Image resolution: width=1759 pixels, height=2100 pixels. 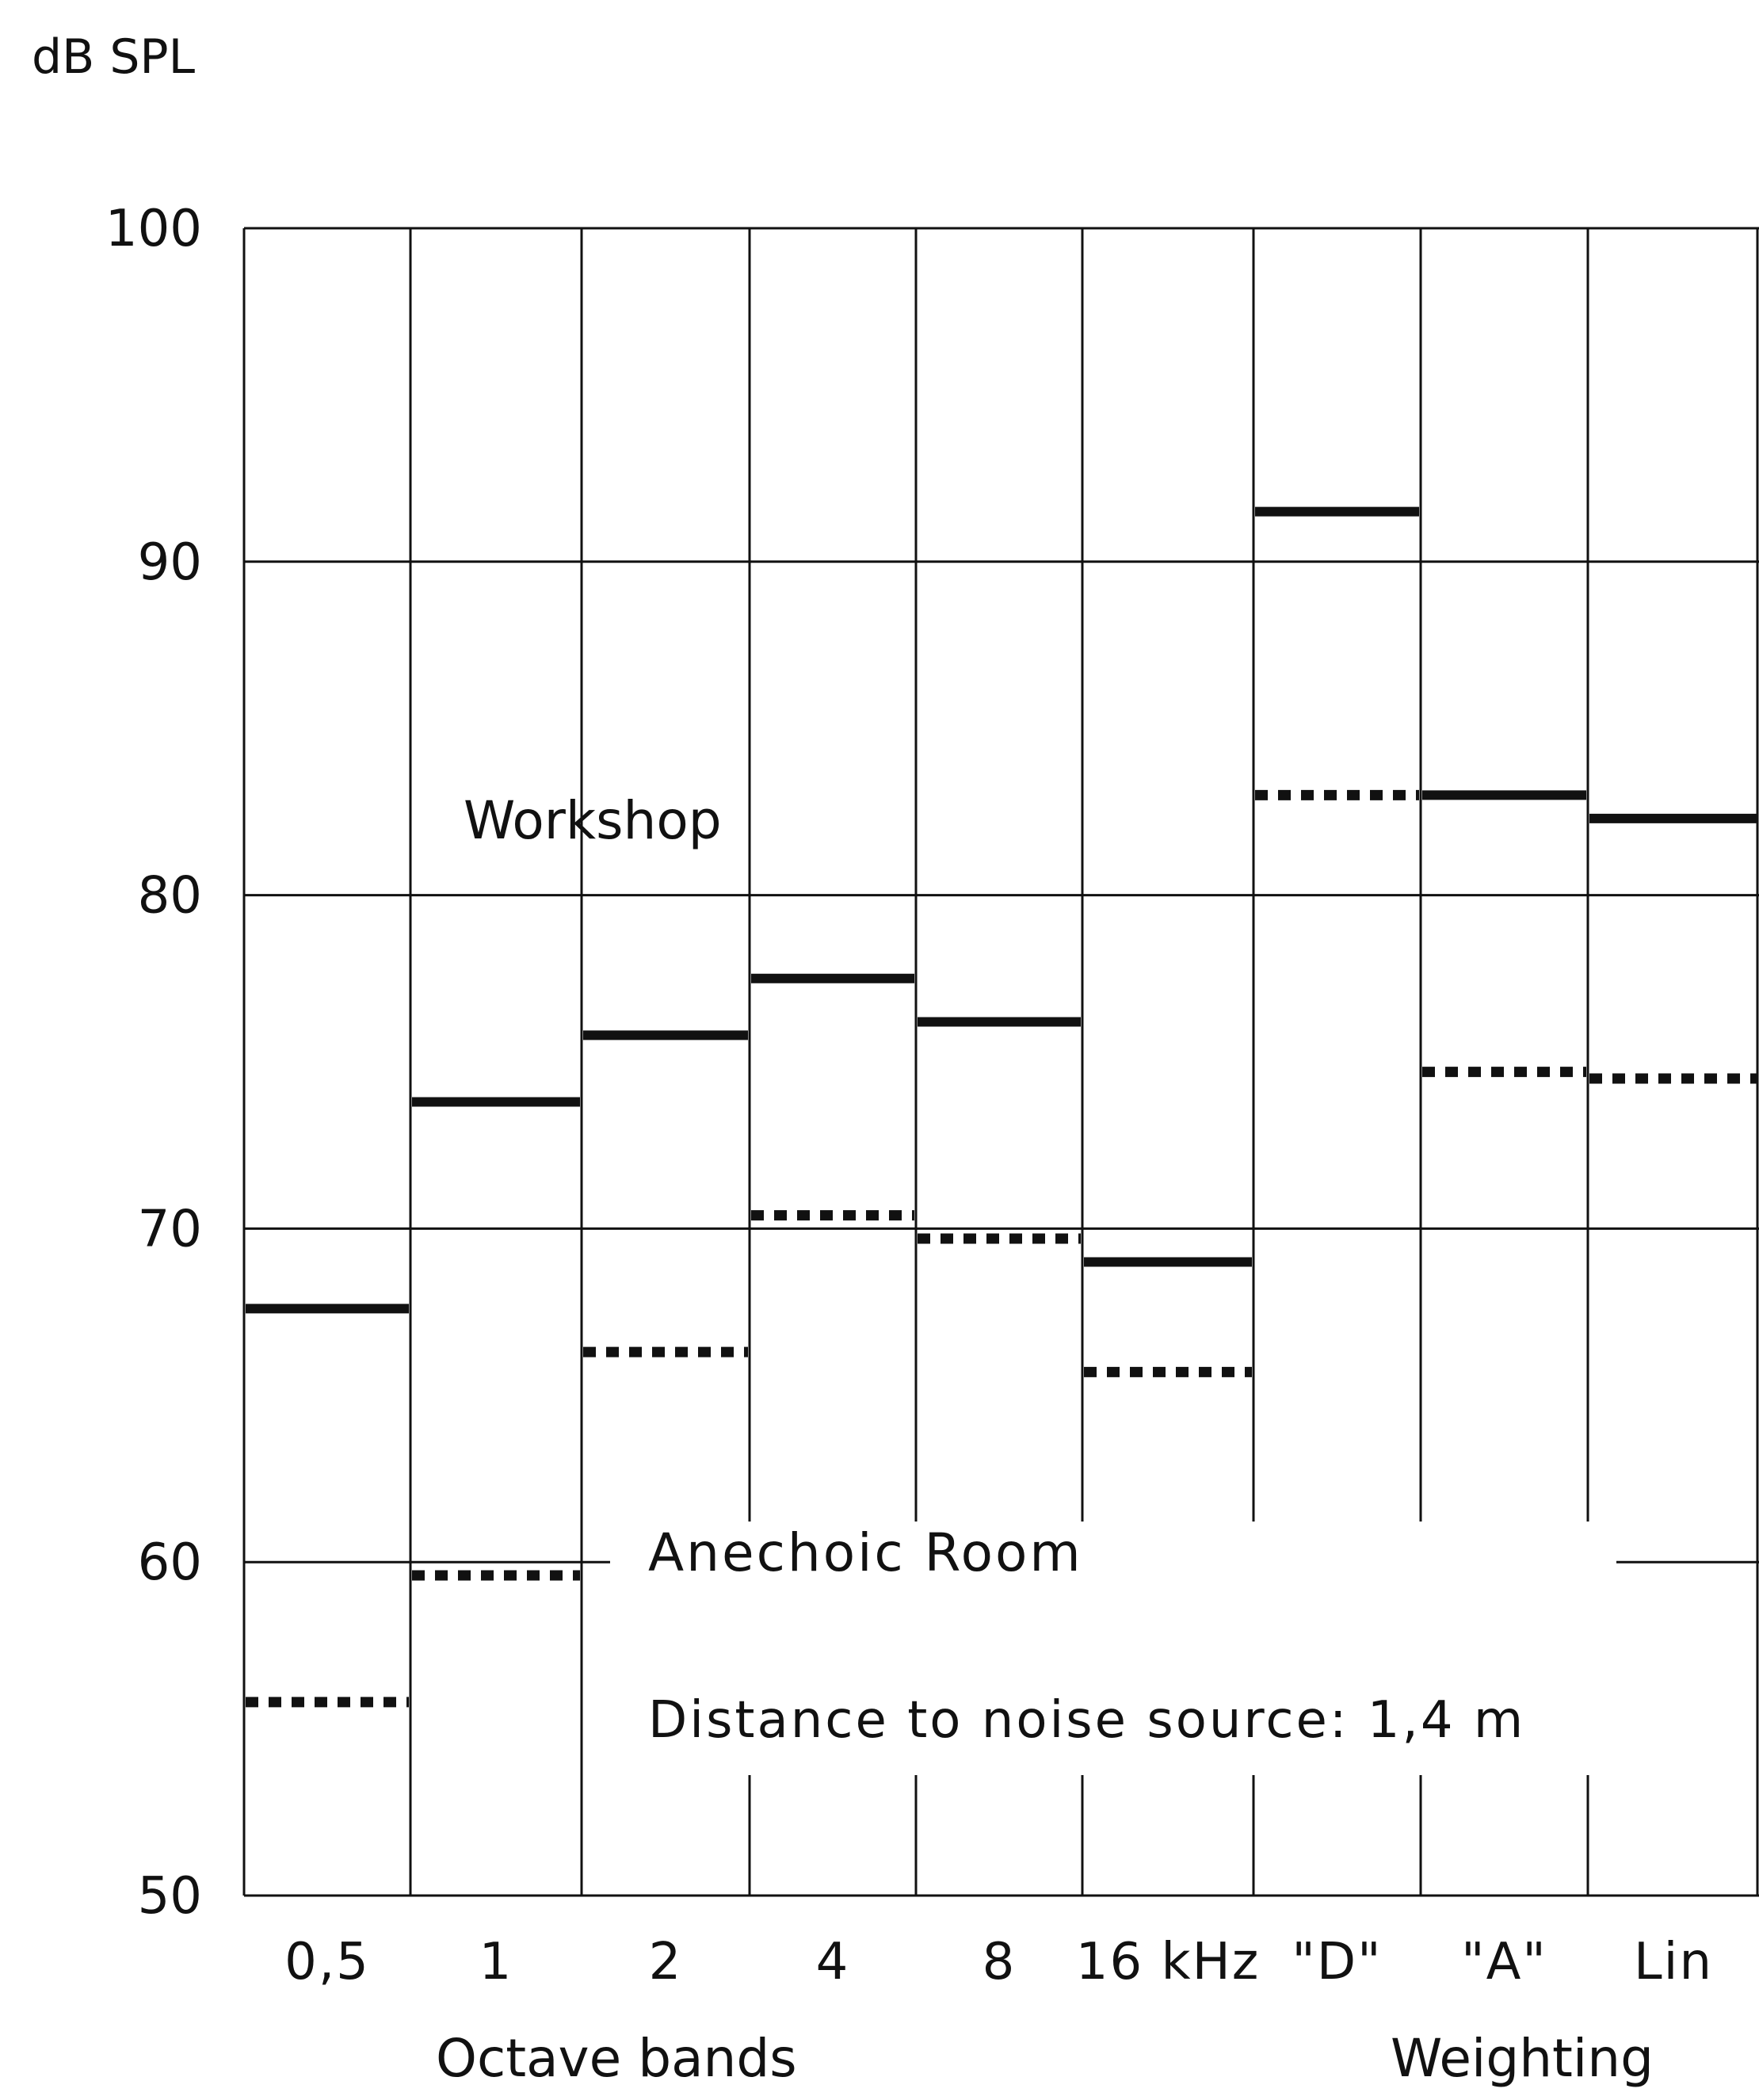 What do you see at coordinates (1523, 2058) in the screenshot?
I see `x-axis-label-weighting: Weighting` at bounding box center [1523, 2058].